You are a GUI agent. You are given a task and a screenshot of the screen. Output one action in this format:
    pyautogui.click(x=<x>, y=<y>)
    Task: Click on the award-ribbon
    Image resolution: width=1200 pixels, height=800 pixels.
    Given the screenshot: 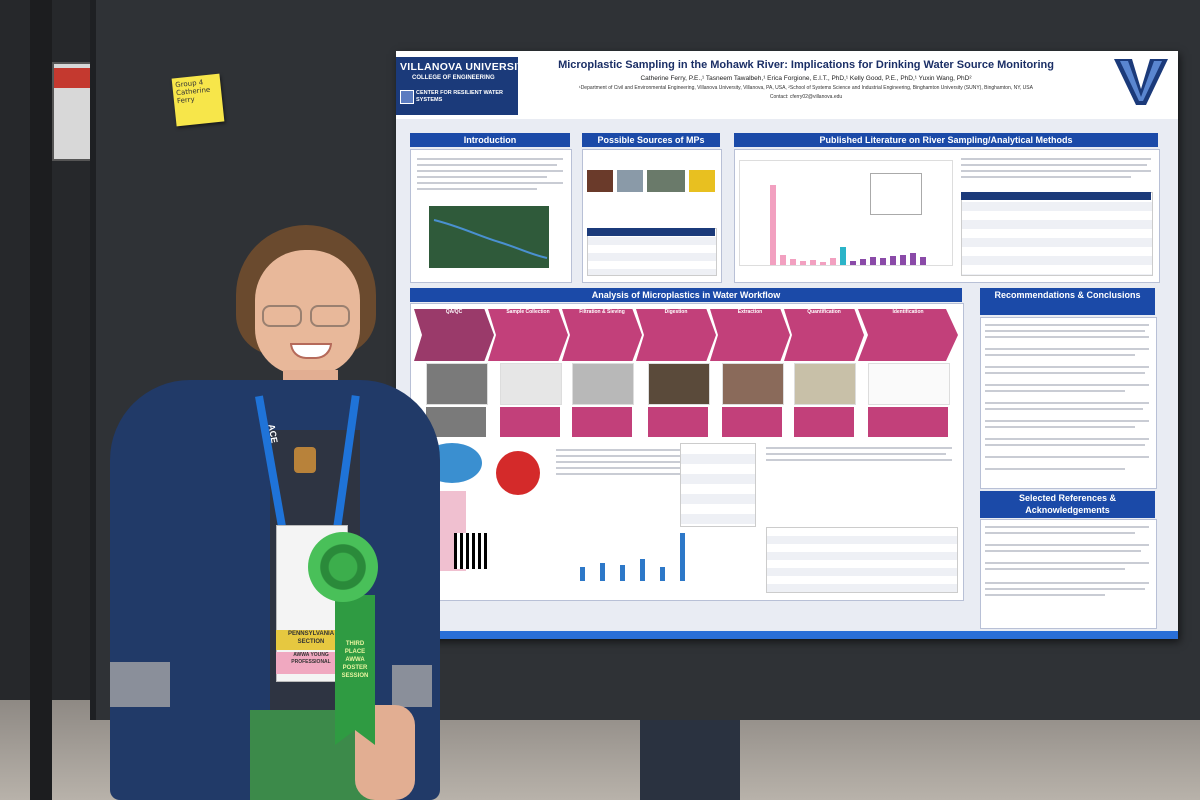 What is the action you would take?
    pyautogui.click(x=355, y=670)
    